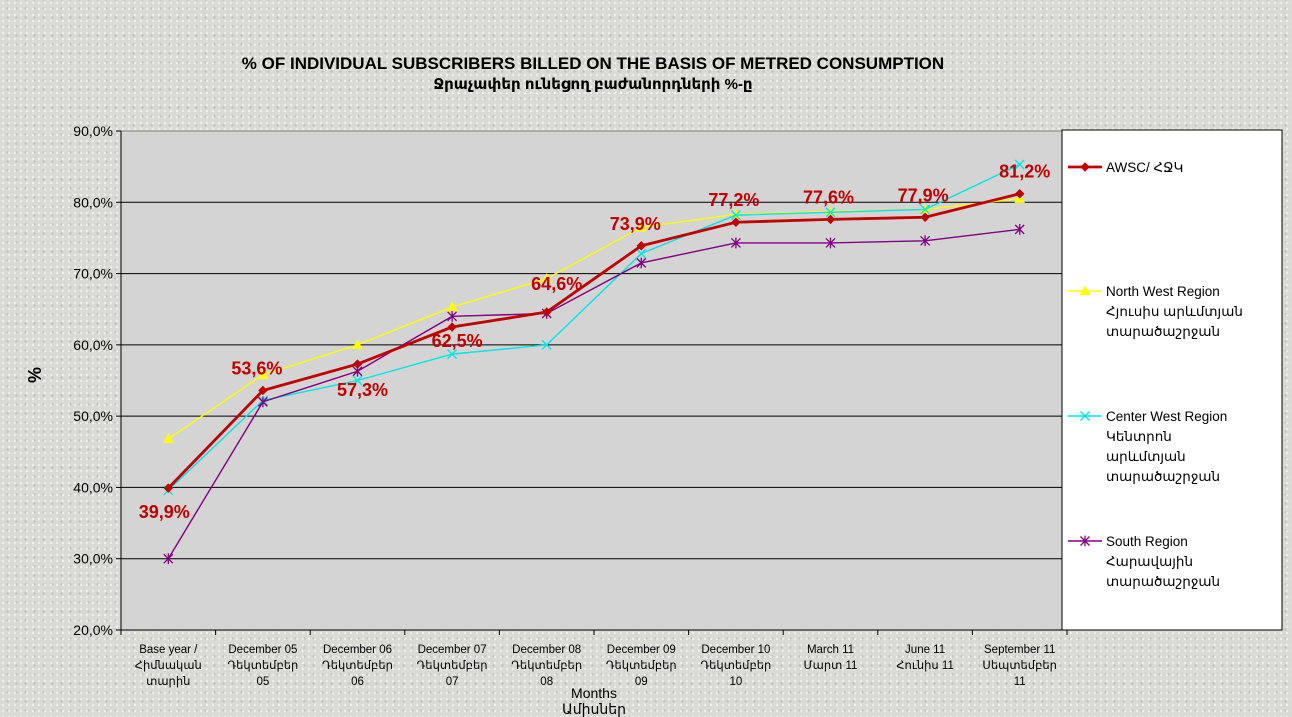  What do you see at coordinates (594, 701) in the screenshot?
I see `x-axis-title: Months Ամիսներ` at bounding box center [594, 701].